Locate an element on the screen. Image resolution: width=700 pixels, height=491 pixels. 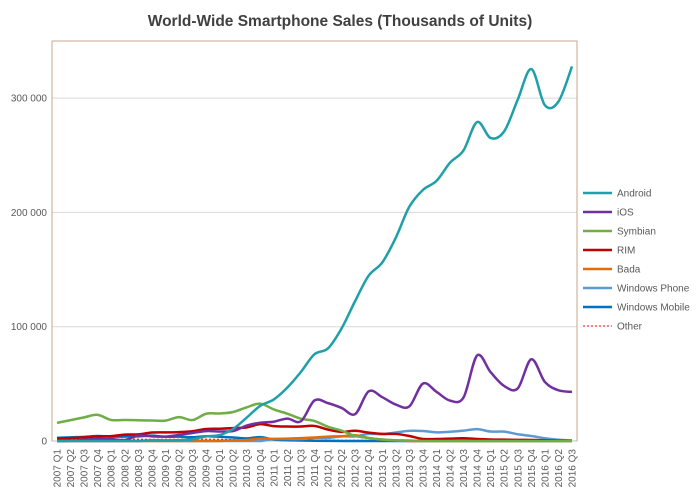
x-tick-label: 2012 Q4 is located at coordinates (369, 468).